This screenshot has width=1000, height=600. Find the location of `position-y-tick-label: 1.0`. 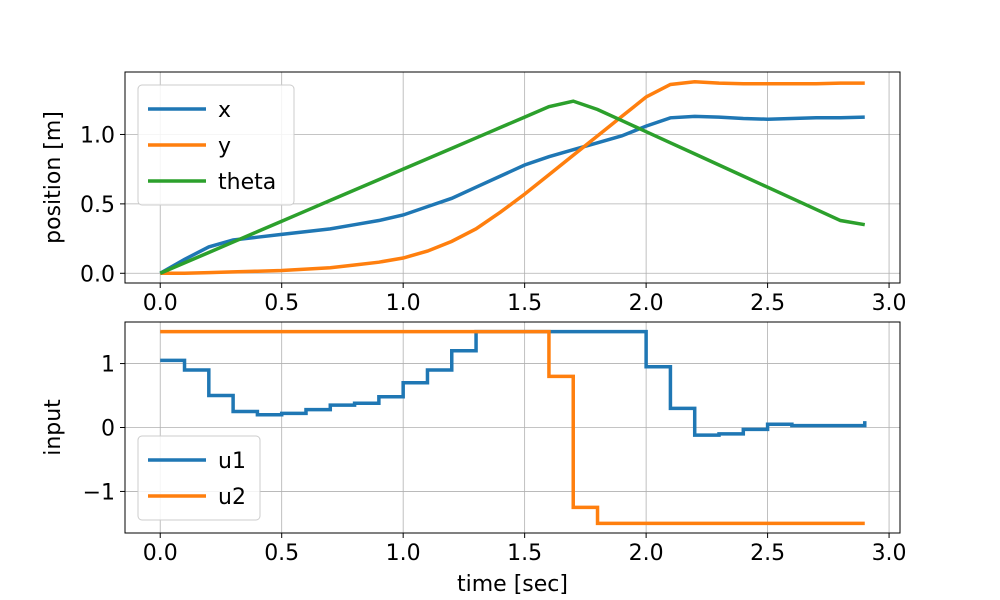

position-y-tick-label: 1.0 is located at coordinates (97, 135).